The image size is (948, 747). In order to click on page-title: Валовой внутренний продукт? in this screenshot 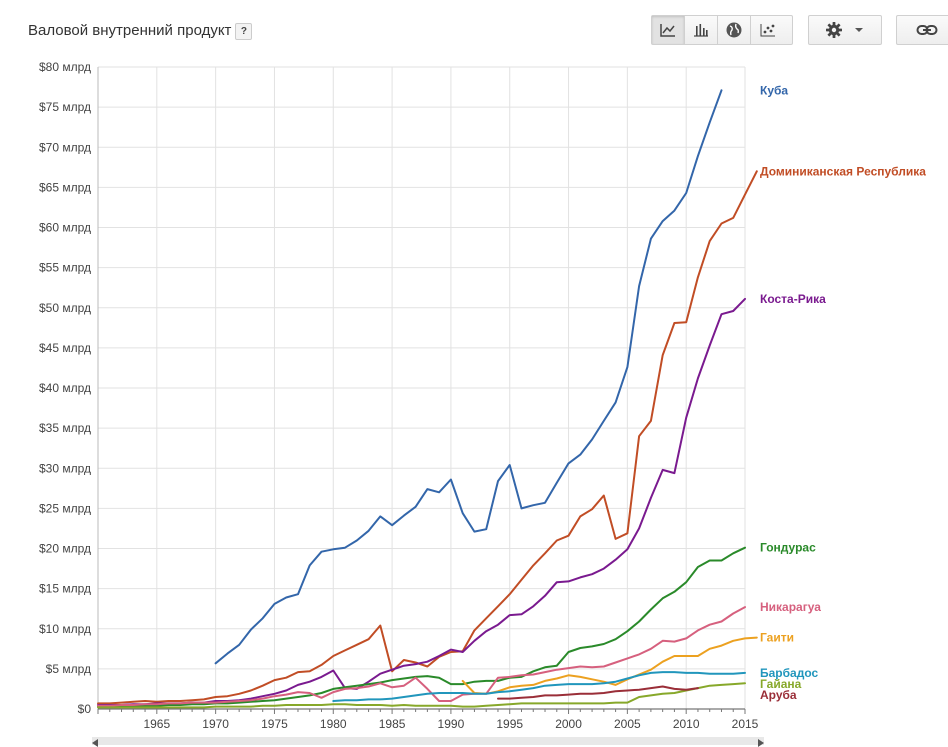, I will do `click(140, 31)`.